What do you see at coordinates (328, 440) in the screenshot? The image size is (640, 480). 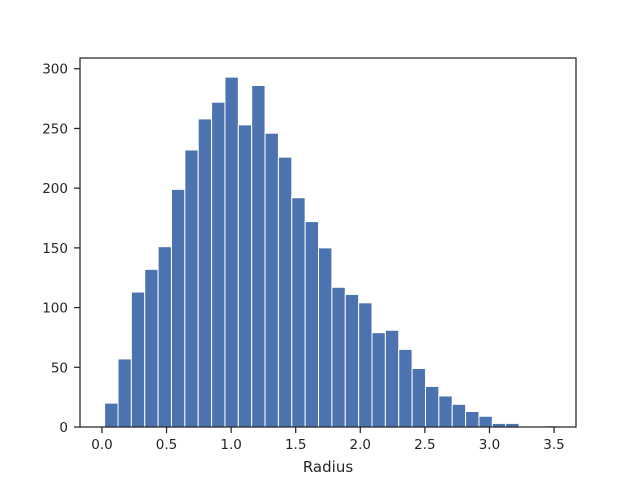 I see `x-axis-ticks: 0.0 0.5 1.0 1.5 2.0 2.5 3.0 3.5` at bounding box center [328, 440].